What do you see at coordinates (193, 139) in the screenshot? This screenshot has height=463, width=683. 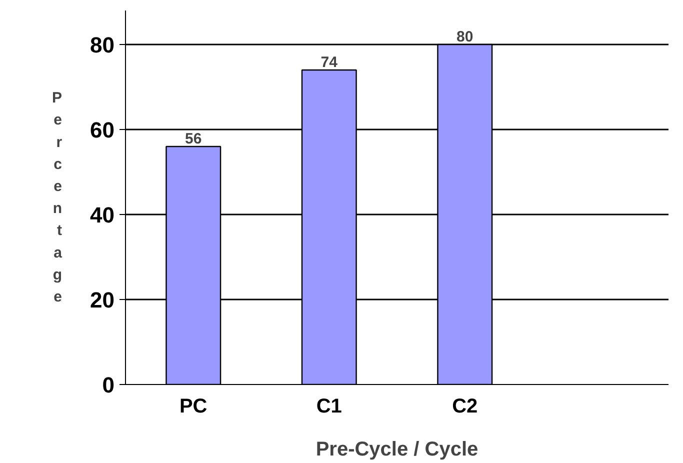 I see `data-label: 56` at bounding box center [193, 139].